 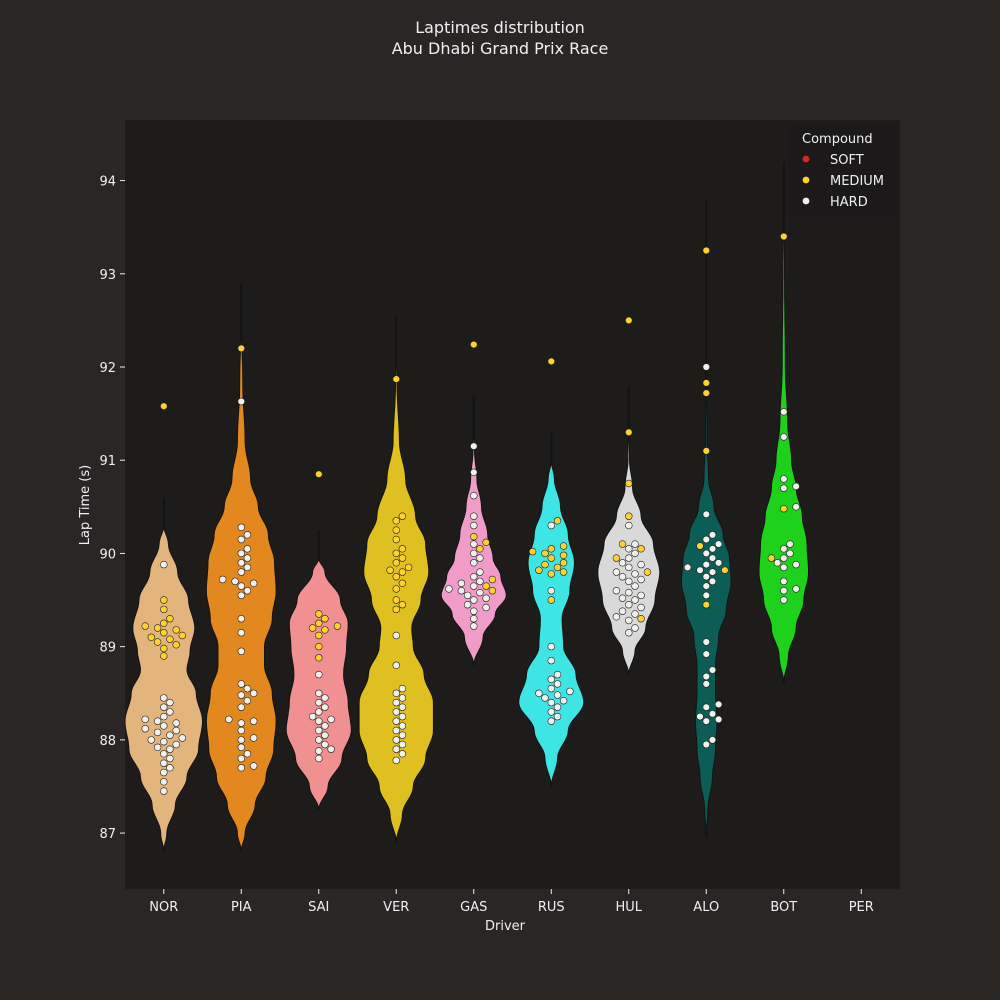 What do you see at coordinates (551, 907) in the screenshot?
I see `x-tick-label: RUS` at bounding box center [551, 907].